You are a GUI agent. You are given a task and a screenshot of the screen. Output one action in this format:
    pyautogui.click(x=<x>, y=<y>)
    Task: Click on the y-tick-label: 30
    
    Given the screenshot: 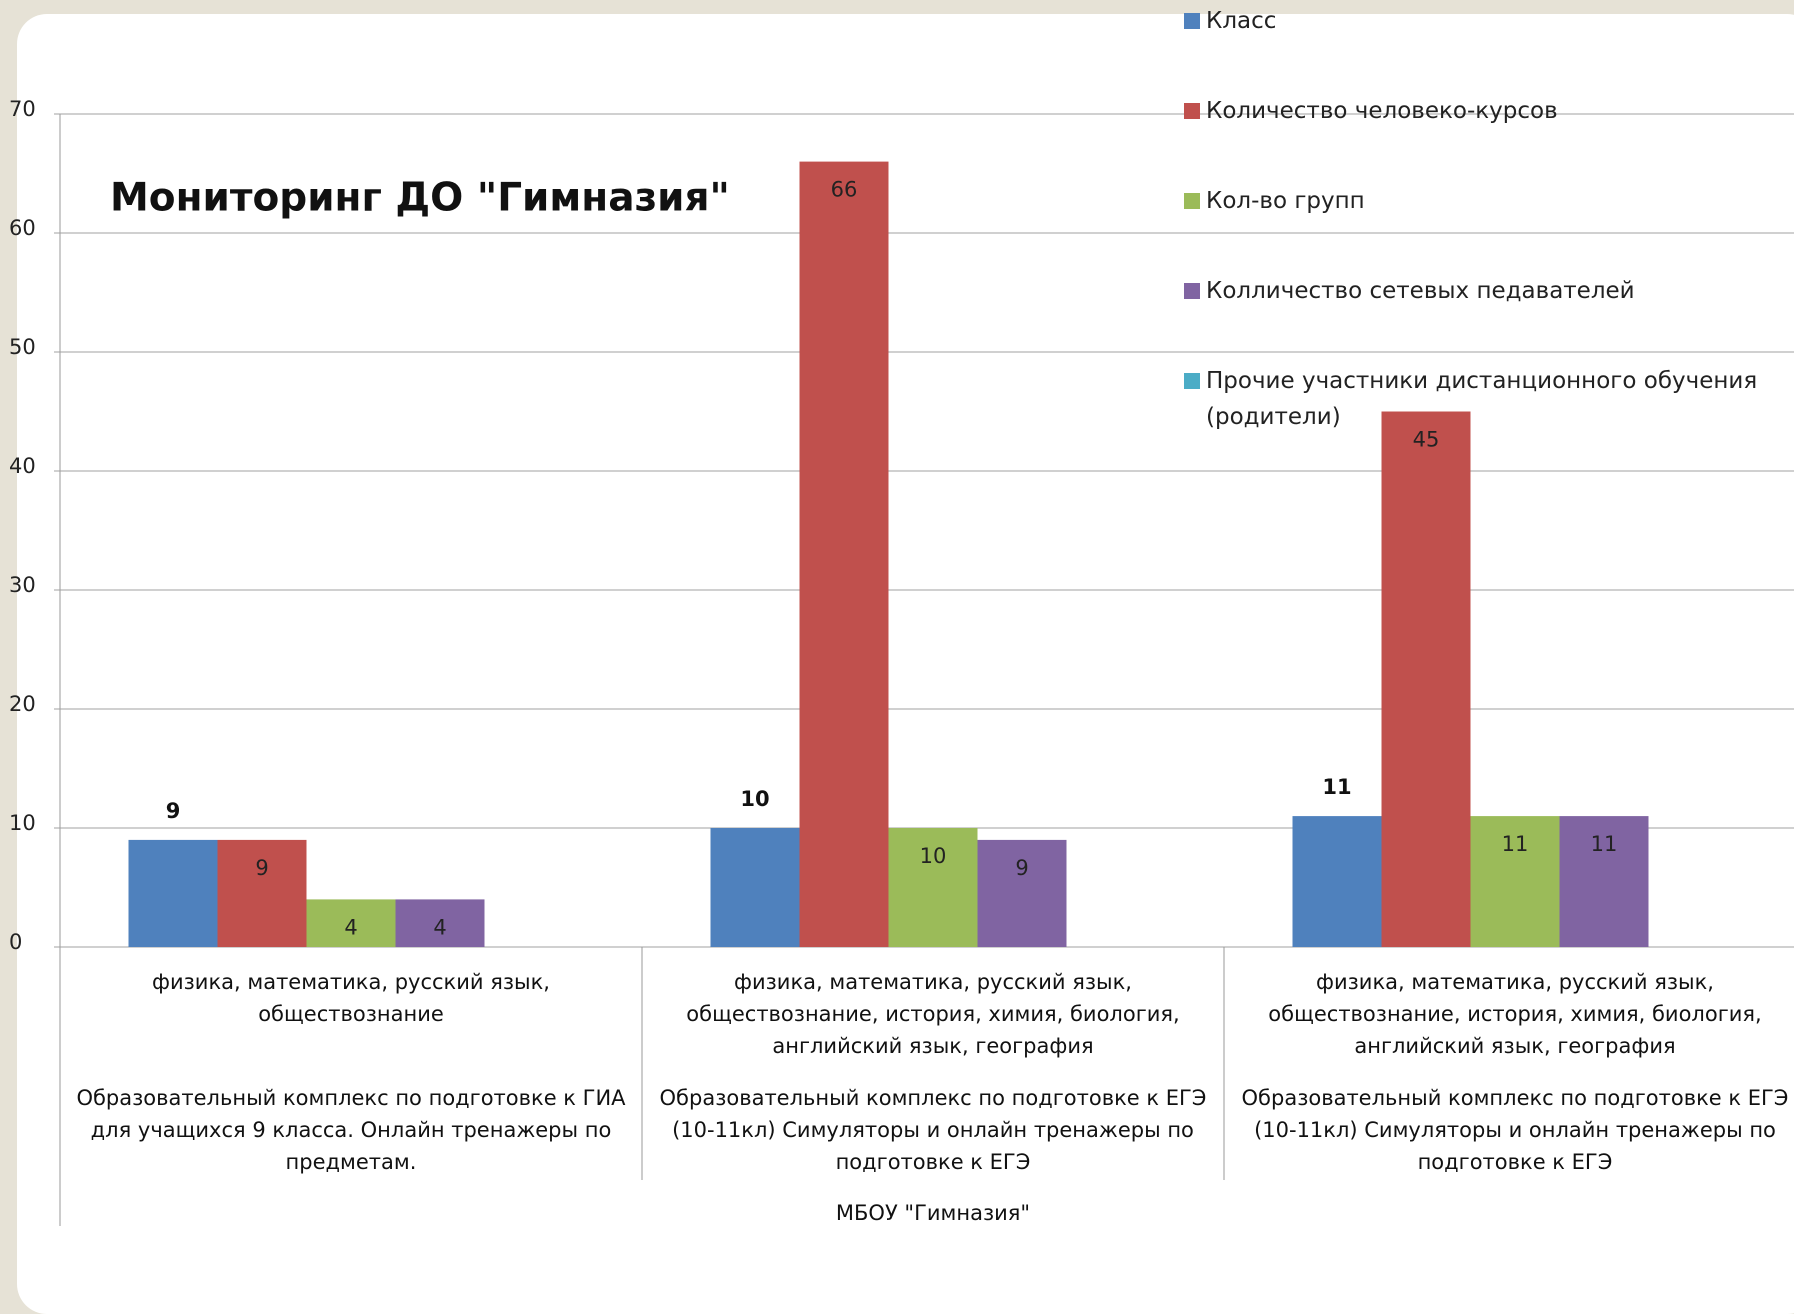 What is the action you would take?
    pyautogui.click(x=22, y=585)
    